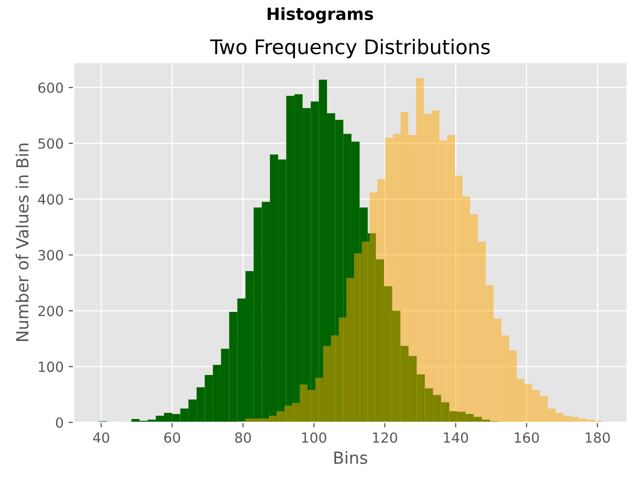 This screenshot has height=480, width=640. Describe the element at coordinates (50, 199) in the screenshot. I see `y-tick-label: 400` at that location.